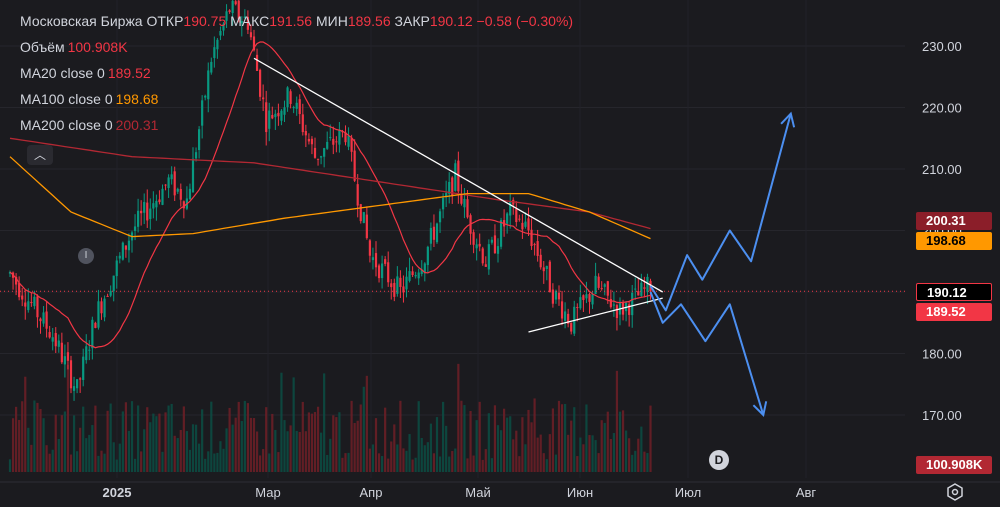 This screenshot has height=507, width=1000. What do you see at coordinates (720, 212) in the screenshot?
I see `forecast-up-arrow` at bounding box center [720, 212].